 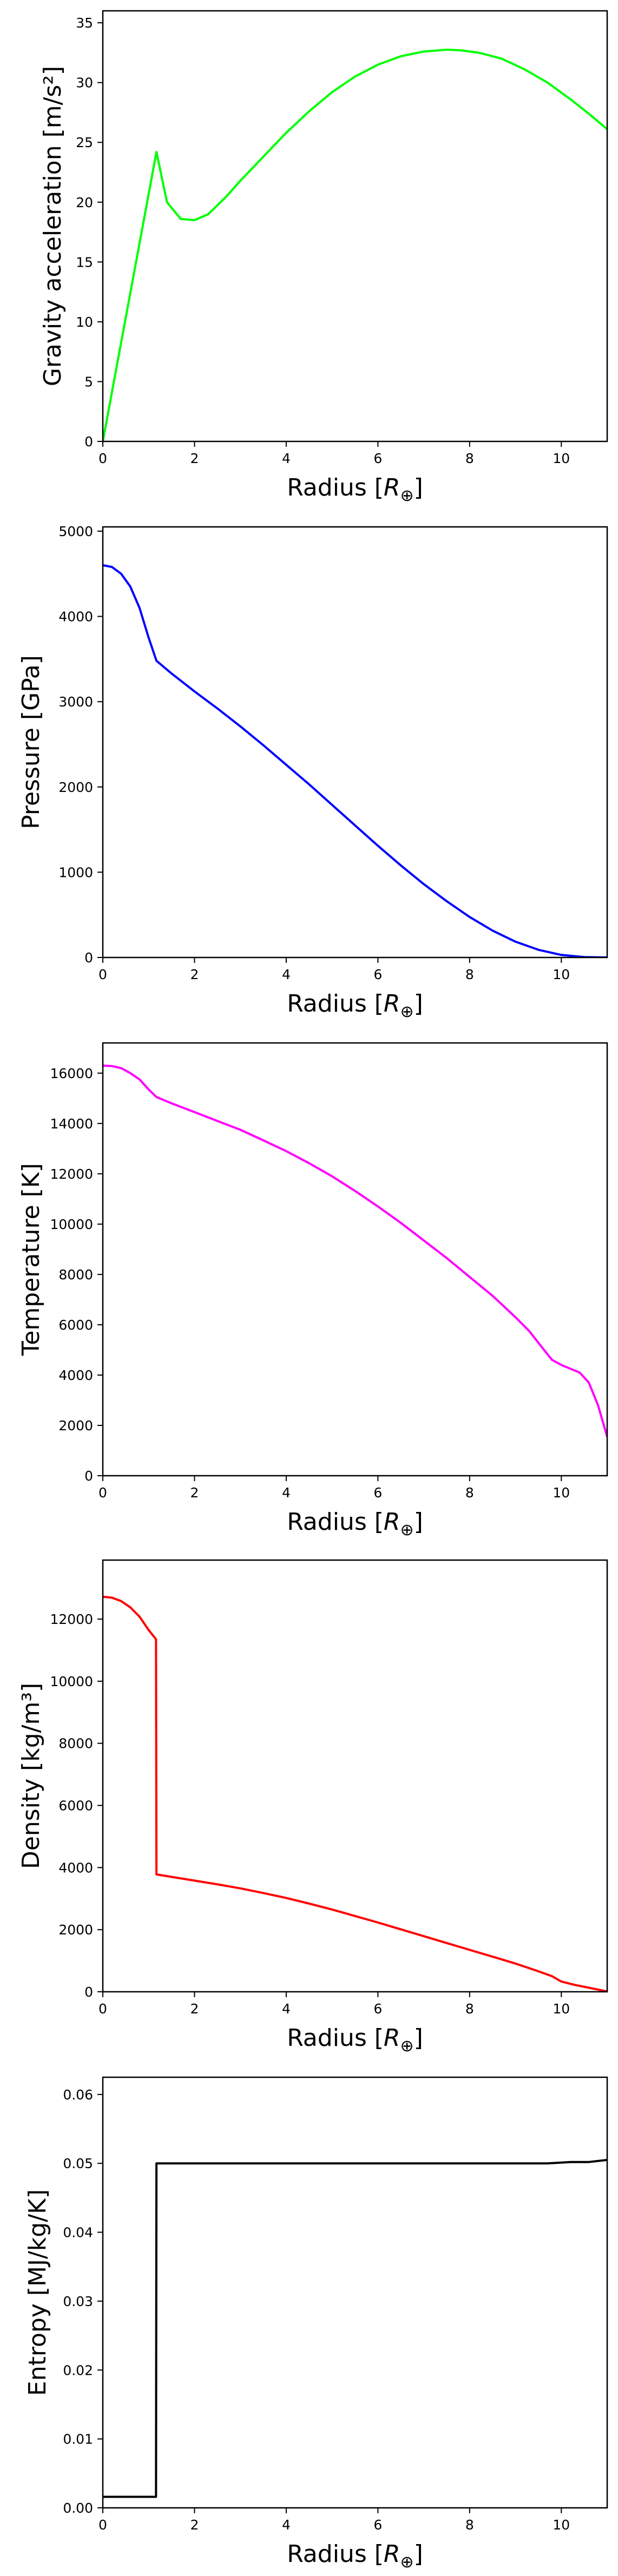 I want to click on y-tick-label: 5000, so click(x=75, y=531).